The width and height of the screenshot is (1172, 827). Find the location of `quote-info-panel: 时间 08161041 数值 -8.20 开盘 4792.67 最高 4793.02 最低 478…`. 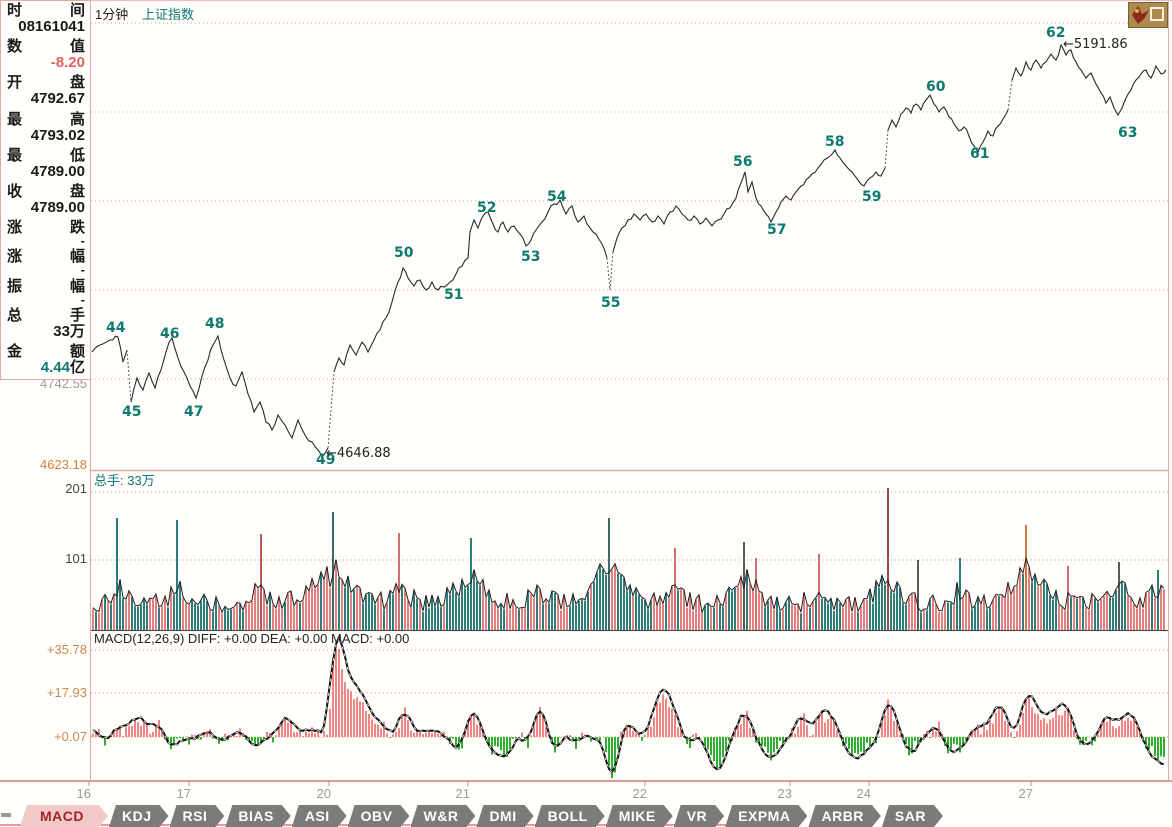

quote-info-panel: 时间 08161041 数值 -8.20 开盘 4792.67 最高 4793.02 最低 478… is located at coordinates (45, 190).